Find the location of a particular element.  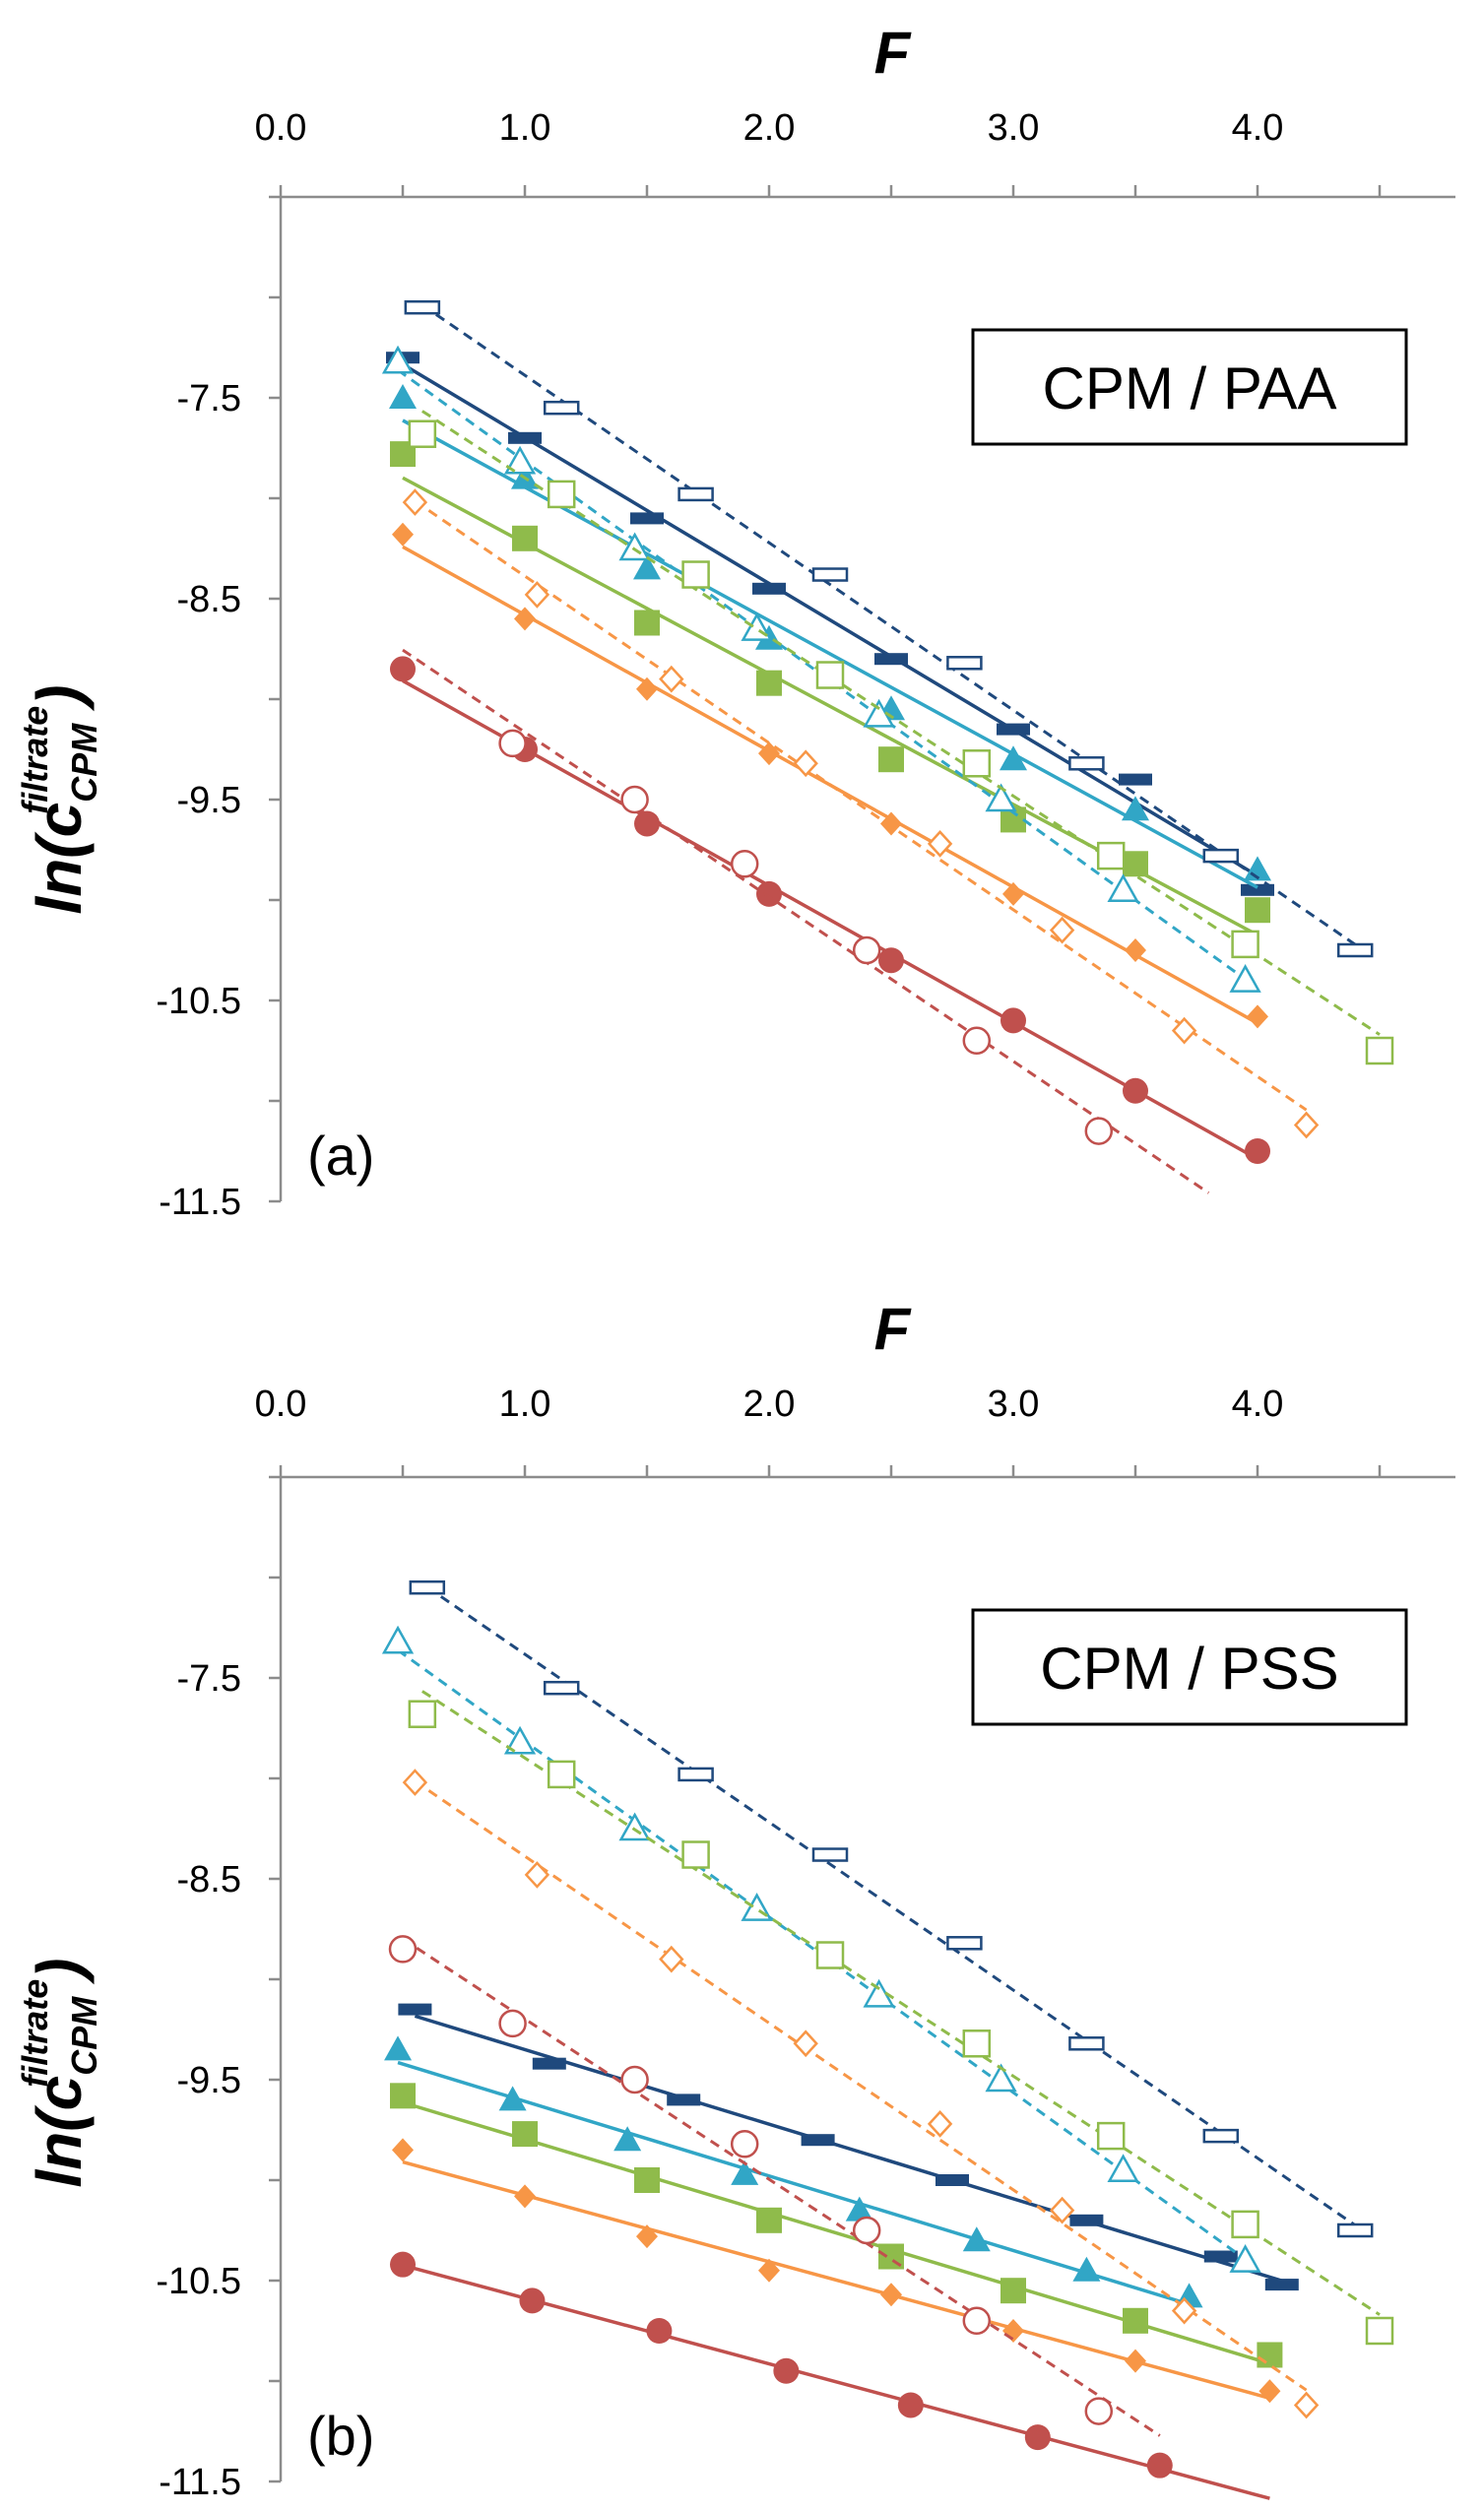

x-axis-title: F is located at coordinates (893, 53).